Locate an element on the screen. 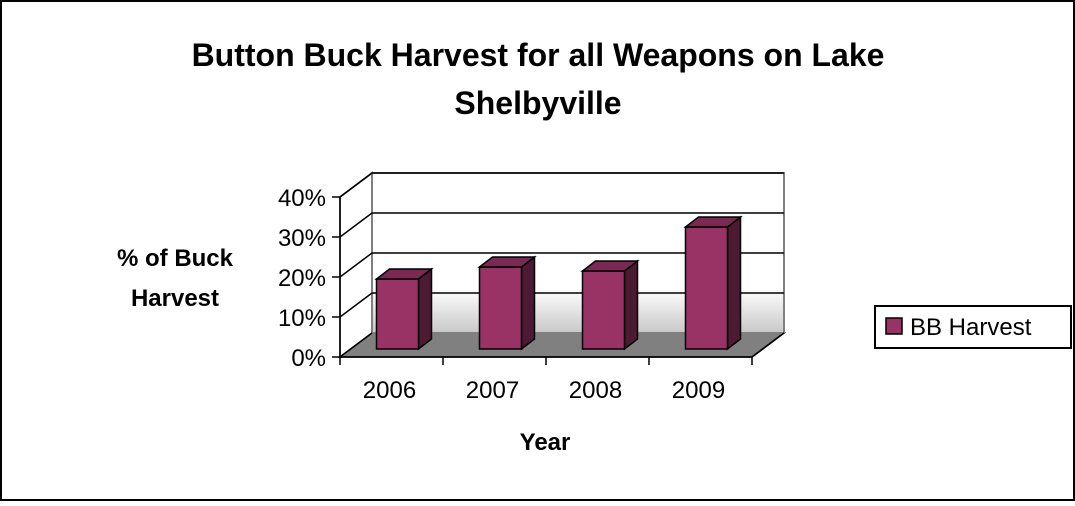  legend-label: BB Harvest is located at coordinates (971, 327).